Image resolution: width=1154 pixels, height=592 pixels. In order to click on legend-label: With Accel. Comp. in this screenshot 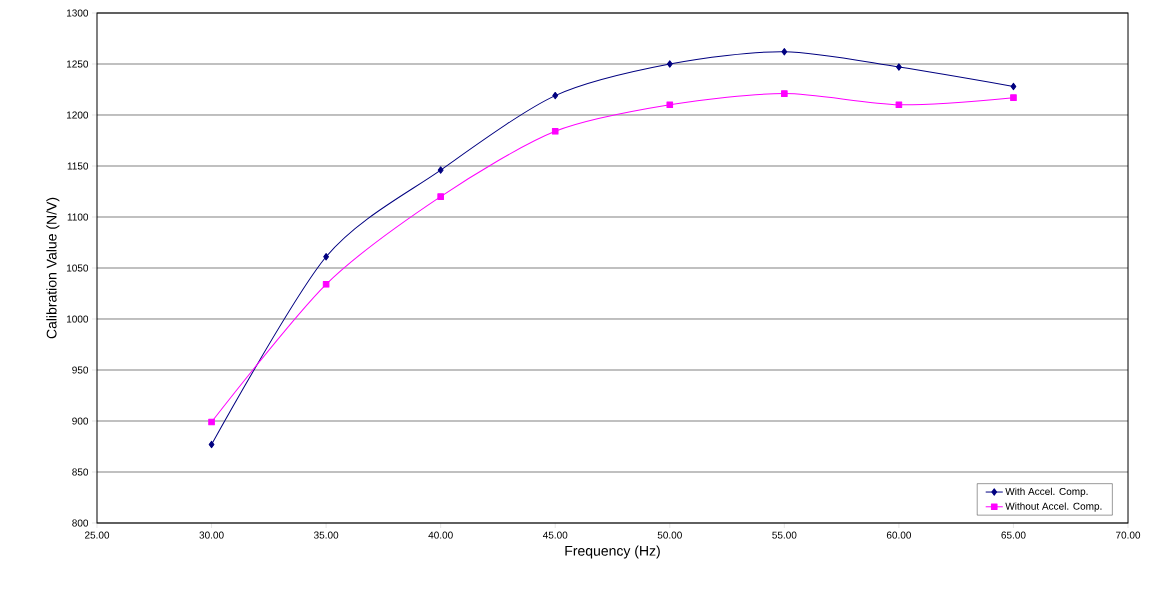, I will do `click(1046, 492)`.